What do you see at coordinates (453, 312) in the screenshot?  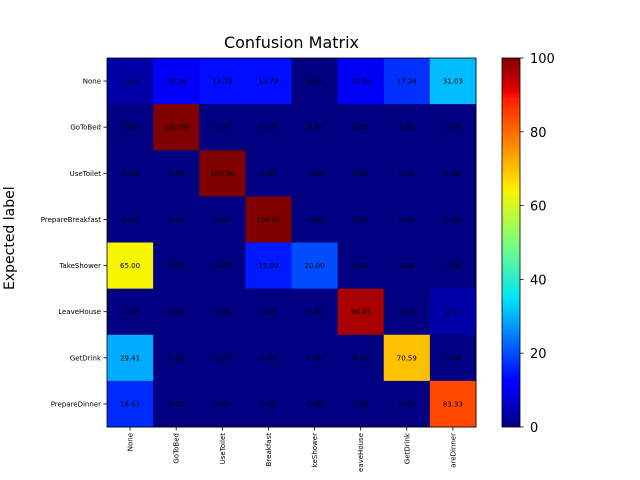 I see `cell-value-label: 3.57` at bounding box center [453, 312].